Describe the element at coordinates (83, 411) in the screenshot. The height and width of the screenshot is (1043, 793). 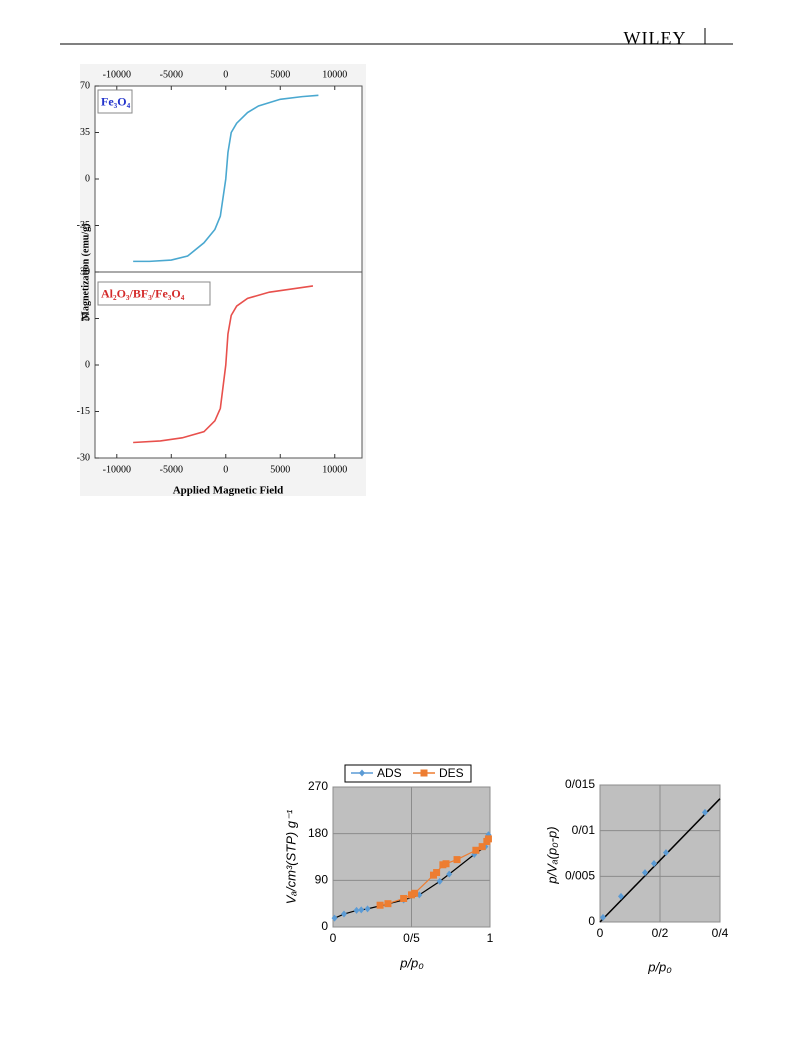
I see `y-tick-label: -15` at that location.